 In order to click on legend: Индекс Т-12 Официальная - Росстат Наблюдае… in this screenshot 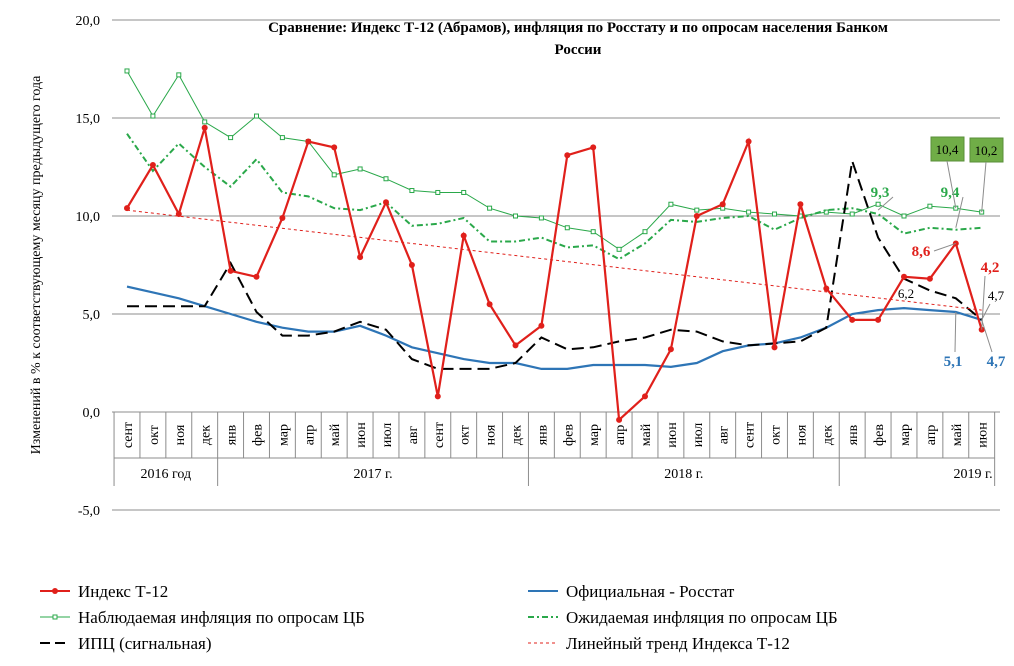, I will do `click(439, 617)`.